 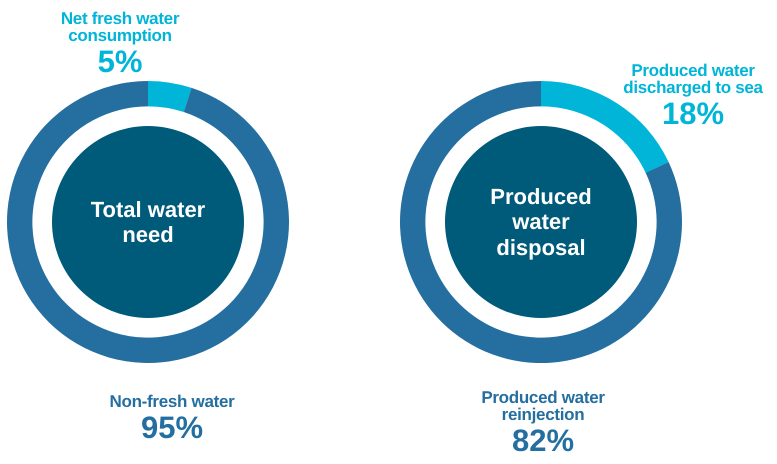 What do you see at coordinates (693, 79) in the screenshot?
I see `slice-label: Produced water discharged to sea` at bounding box center [693, 79].